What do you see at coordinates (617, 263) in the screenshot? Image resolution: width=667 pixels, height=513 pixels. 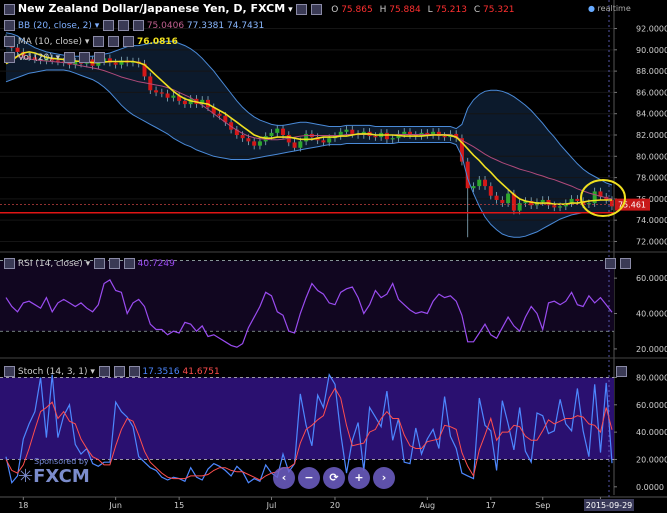 I see `rsi-panel-controls` at bounding box center [617, 263].